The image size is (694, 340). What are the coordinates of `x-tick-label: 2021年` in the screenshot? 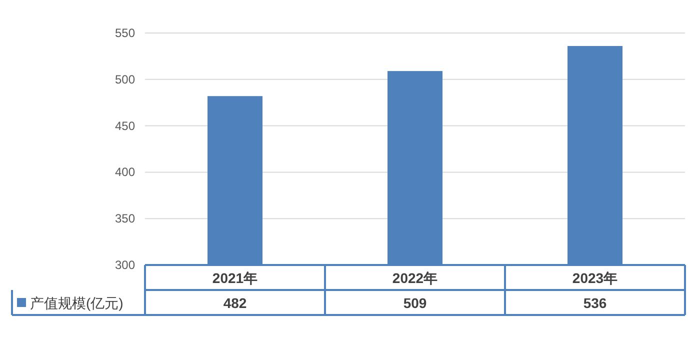 It's located at (235, 278).